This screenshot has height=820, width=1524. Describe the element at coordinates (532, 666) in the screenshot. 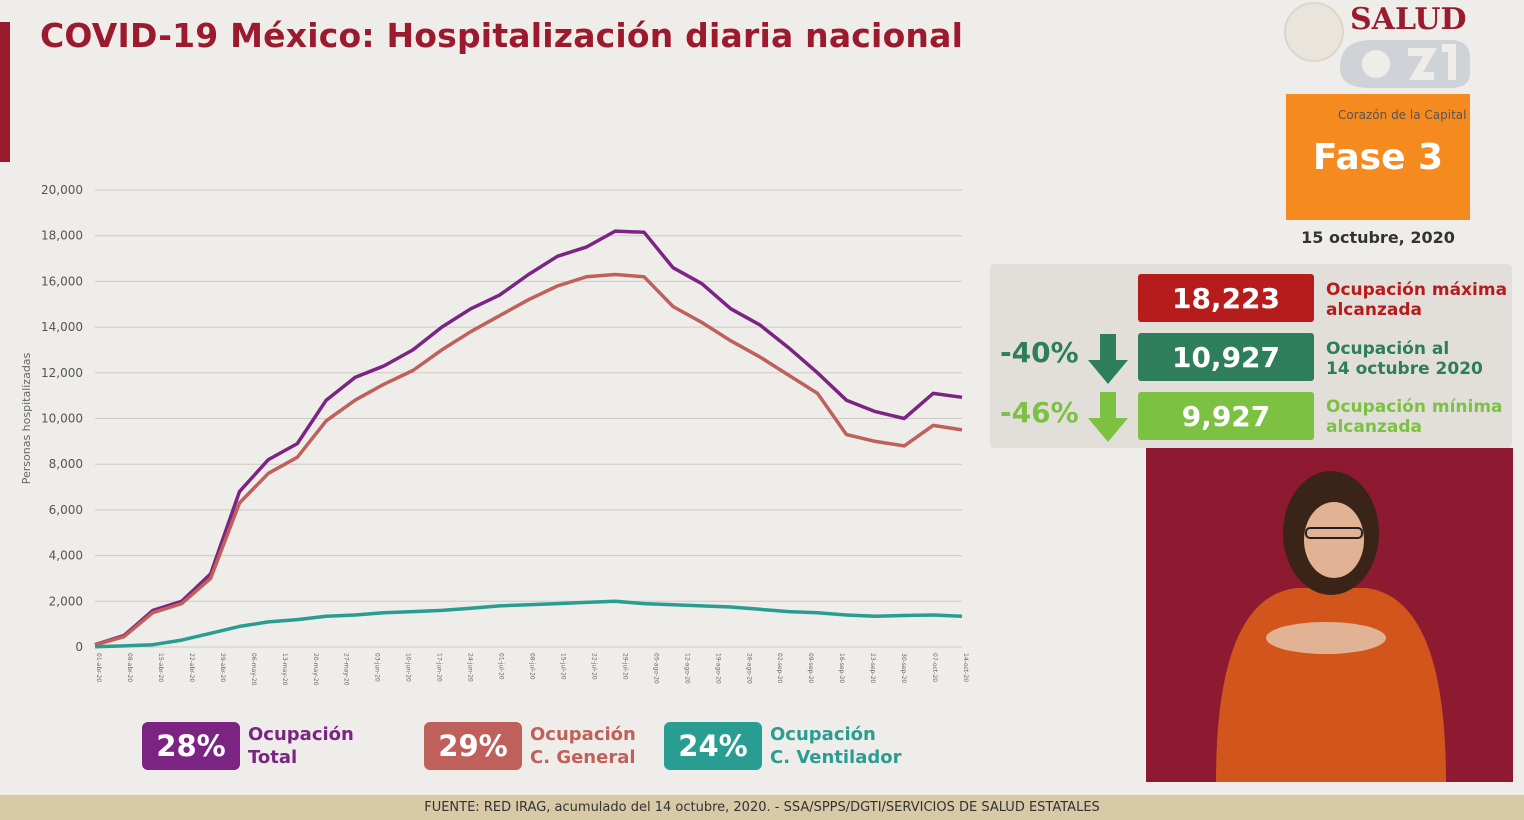

I see `x-tick-label: 08-jul-20` at that location.